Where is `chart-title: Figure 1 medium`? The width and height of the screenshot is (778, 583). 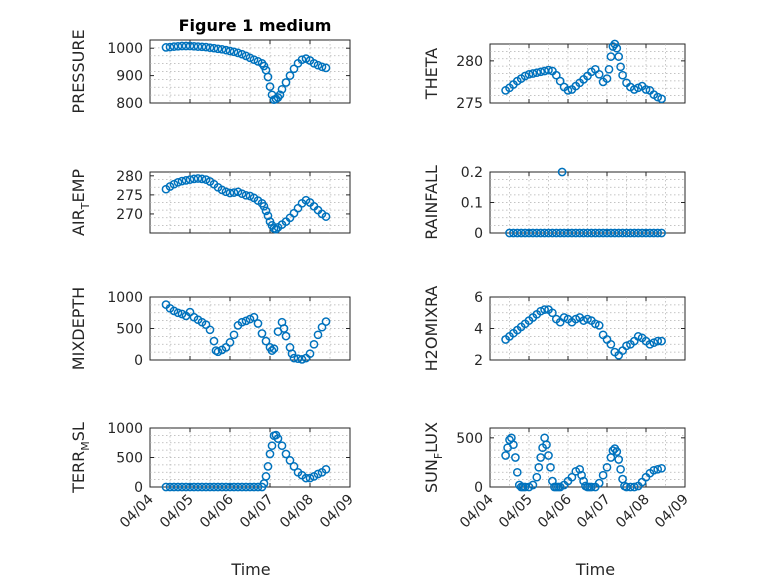 chart-title: Figure 1 medium is located at coordinates (255, 25).